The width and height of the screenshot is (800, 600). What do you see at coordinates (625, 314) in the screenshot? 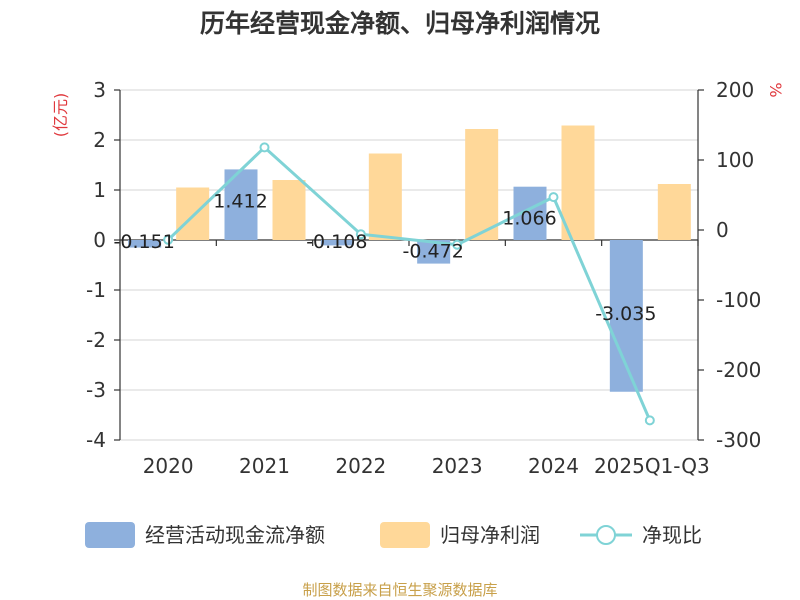
I see `cash-flow-value-label: -3.035` at bounding box center [625, 314].